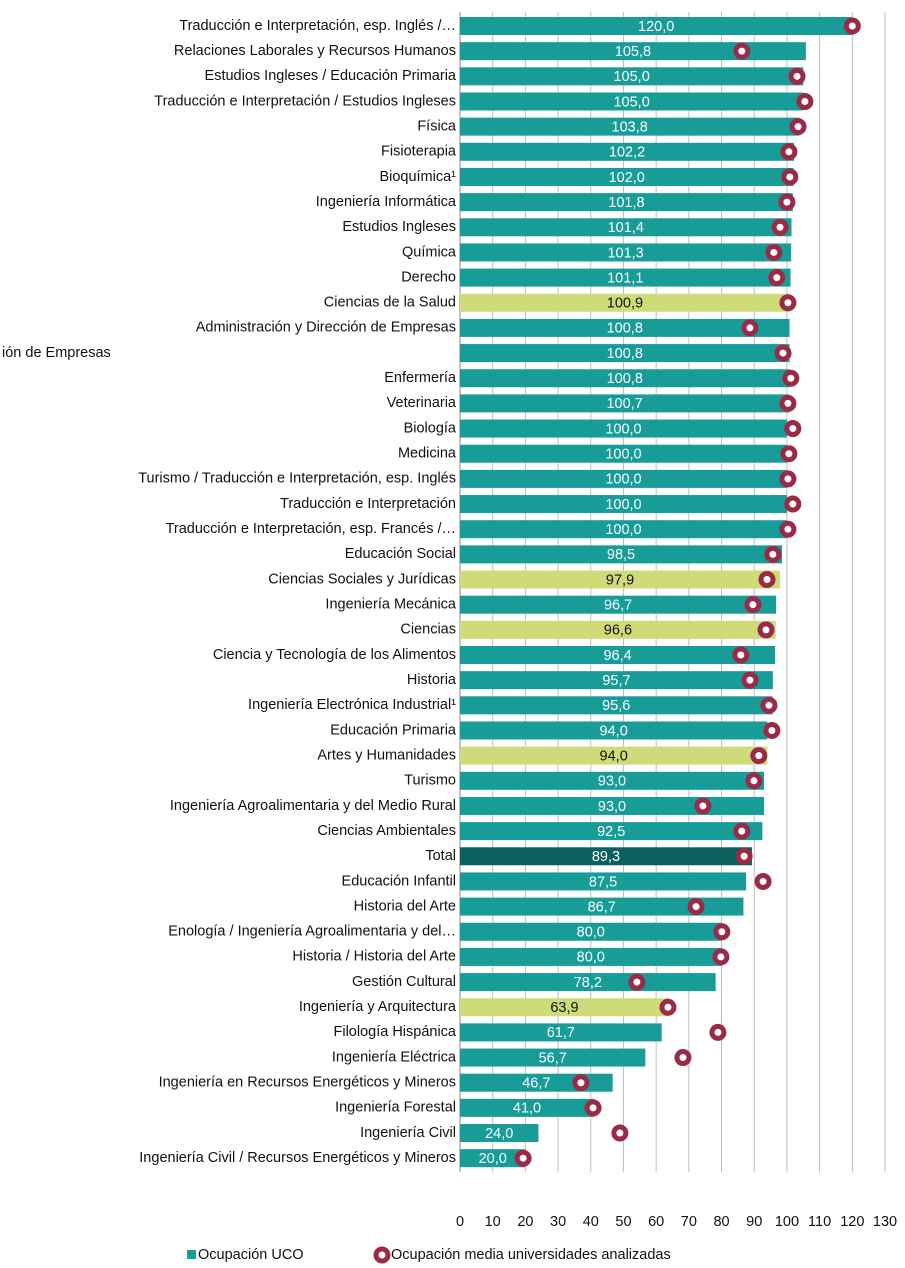 This screenshot has width=905, height=1268. I want to click on category-label: Historia del Arte, so click(405, 906).